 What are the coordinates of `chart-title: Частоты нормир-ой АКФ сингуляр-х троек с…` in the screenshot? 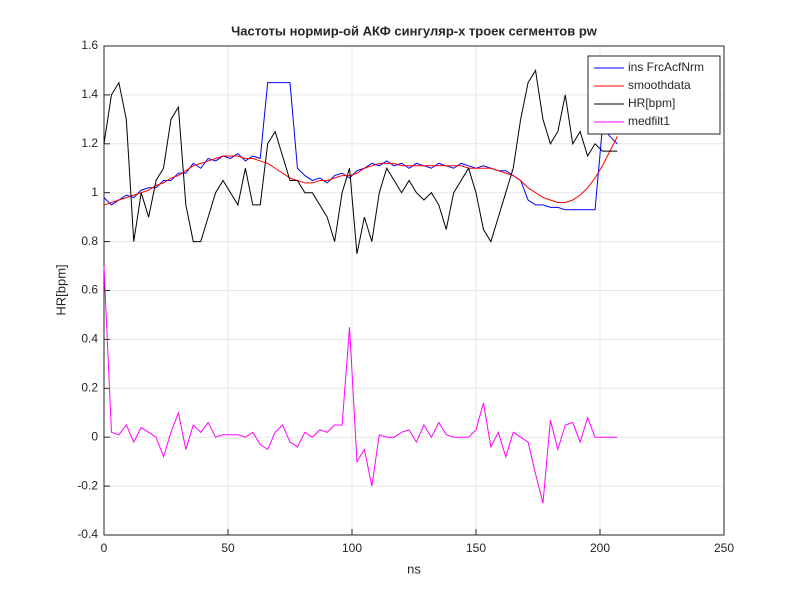 It's located at (414, 30).